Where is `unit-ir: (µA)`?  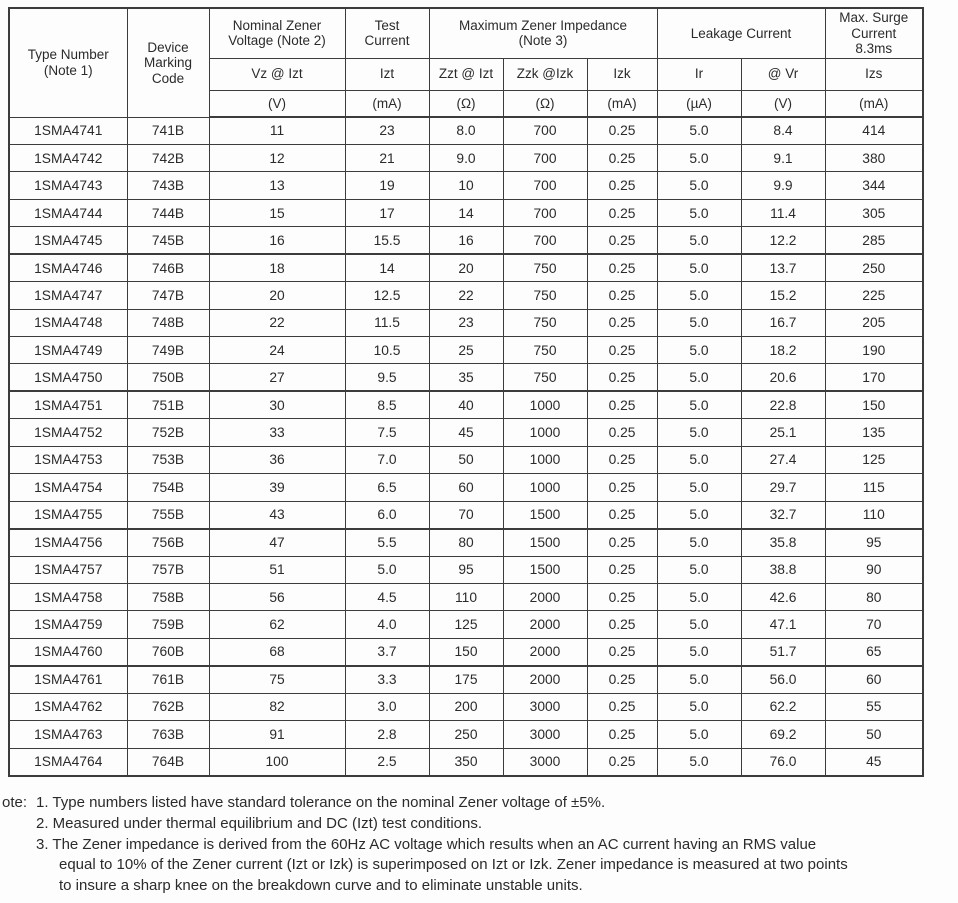 unit-ir: (µA) is located at coordinates (699, 103).